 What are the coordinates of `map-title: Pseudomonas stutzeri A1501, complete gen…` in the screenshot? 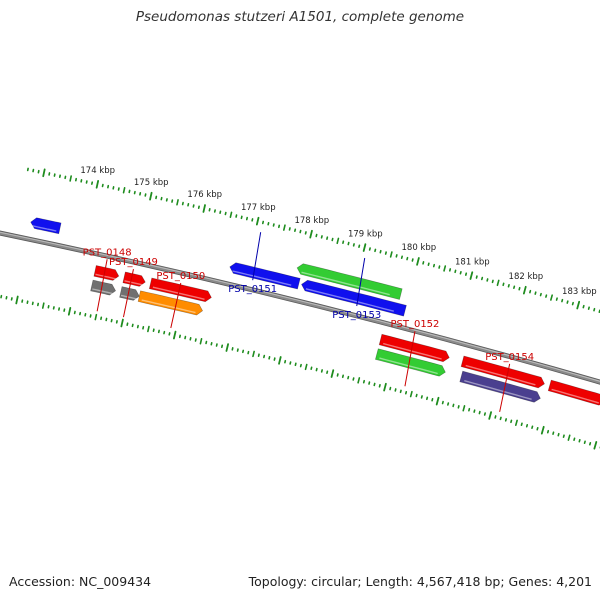 It's located at (300, 17).